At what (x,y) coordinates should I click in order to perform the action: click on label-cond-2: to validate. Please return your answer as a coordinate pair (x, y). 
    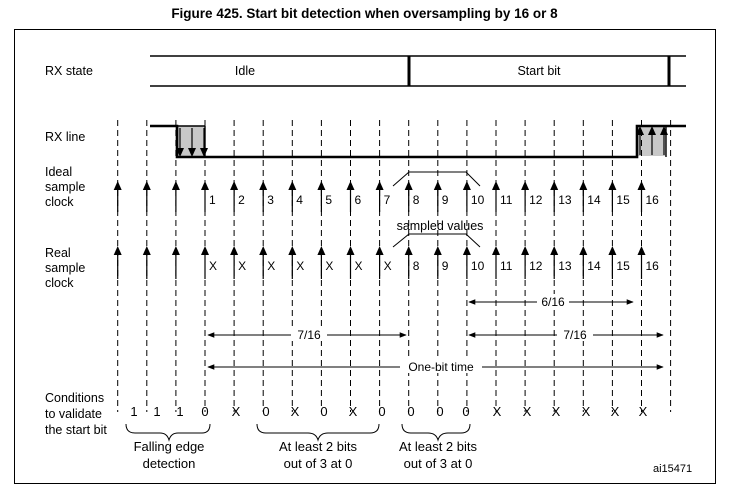
    Looking at the image, I should click on (73, 414).